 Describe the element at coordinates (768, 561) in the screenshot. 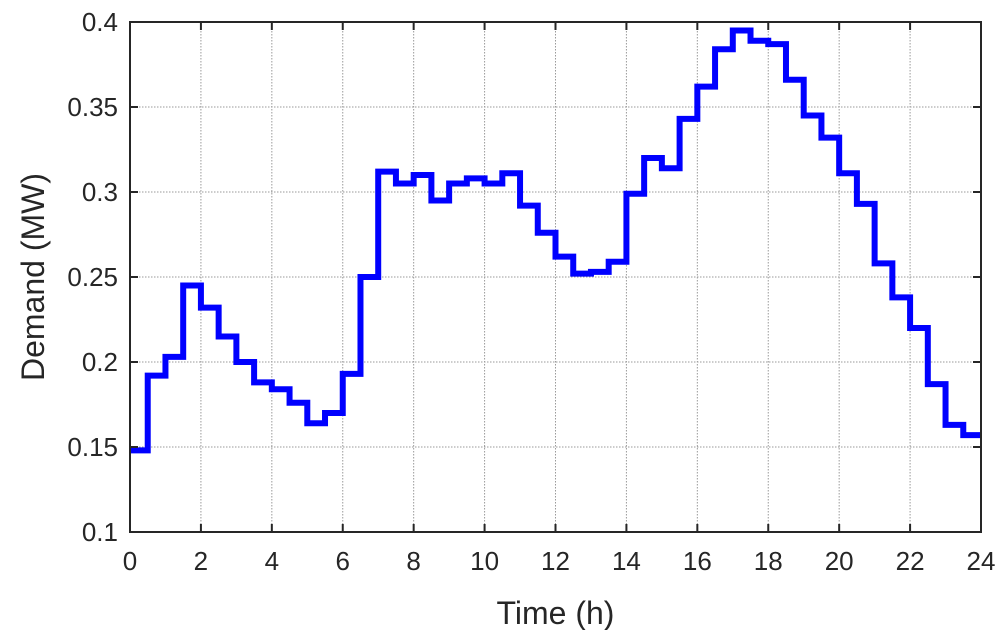

I see `x-tick-label: 18` at that location.